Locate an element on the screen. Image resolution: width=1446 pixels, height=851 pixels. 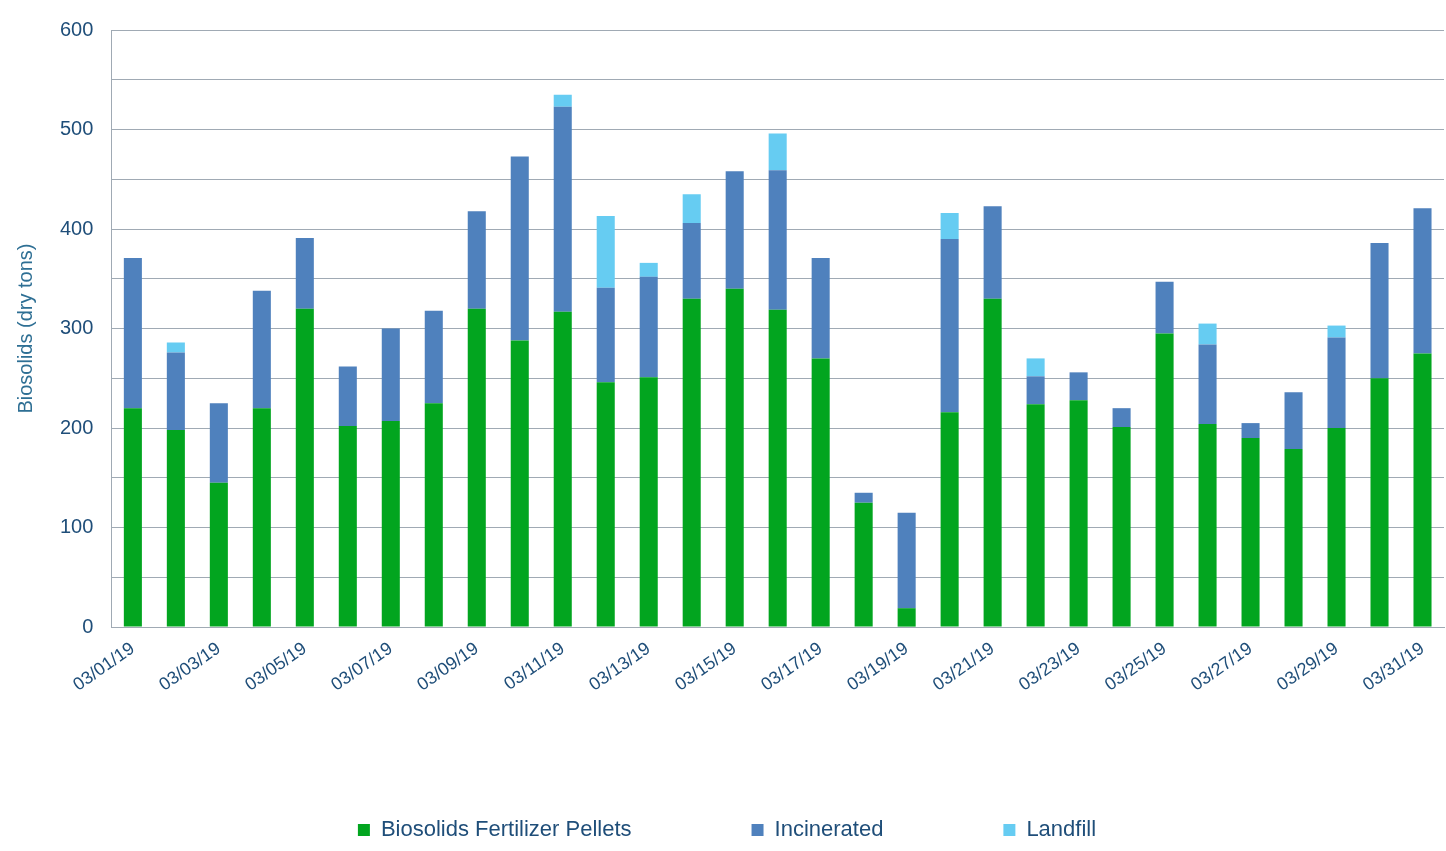
y-tick-label: 500 is located at coordinates (76, 128).